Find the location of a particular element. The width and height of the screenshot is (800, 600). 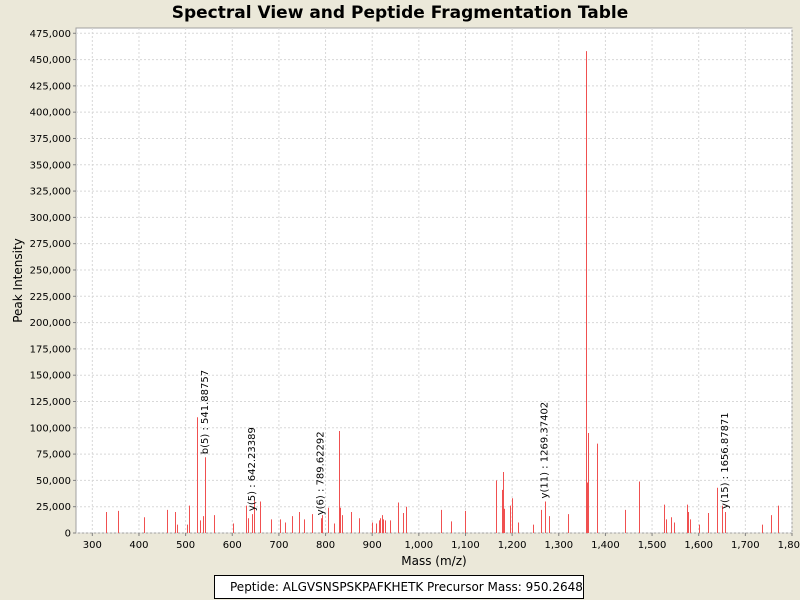

x-tick-label: 700 is located at coordinates (278, 545).